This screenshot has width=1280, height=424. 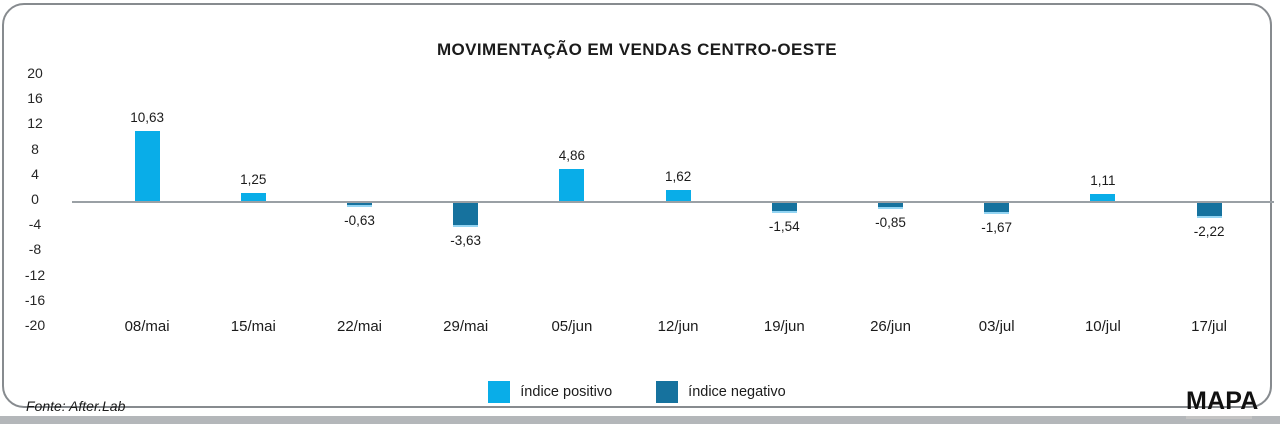 I want to click on bar-value-label: -3,63, so click(x=466, y=240).